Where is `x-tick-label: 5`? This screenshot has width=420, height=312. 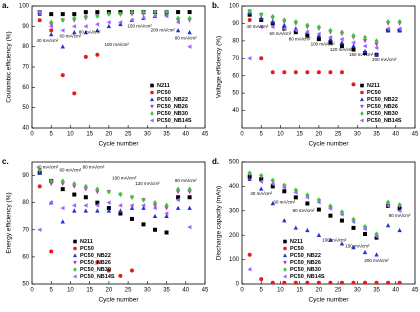
x-tick-label: 5 is located at coordinates (52, 135).